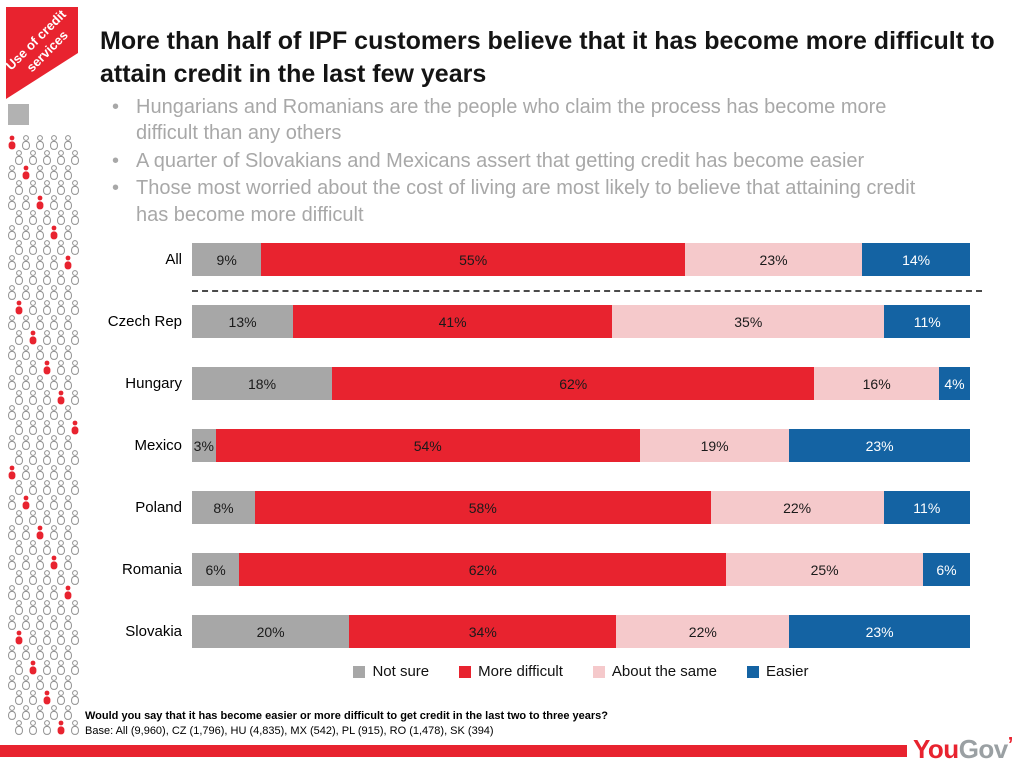 The height and width of the screenshot is (768, 1024). What do you see at coordinates (37, 40) in the screenshot?
I see `section-tag-label: Use of credit services` at bounding box center [37, 40].